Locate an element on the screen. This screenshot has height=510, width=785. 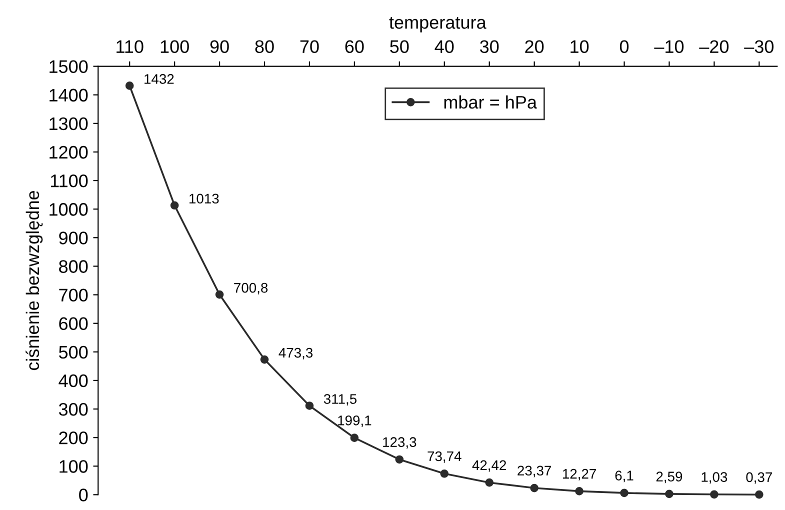
y-tick-label: 100 is located at coordinates (74, 466).